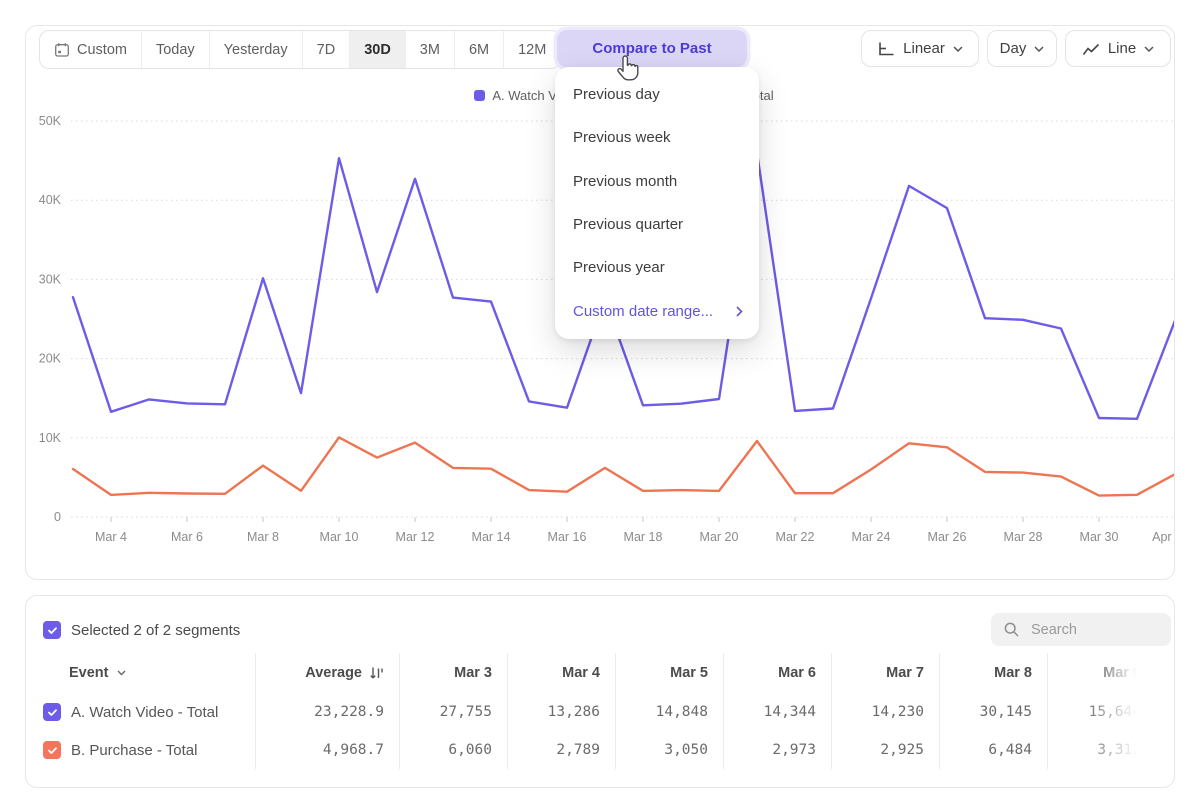 Image resolution: width=1200 pixels, height=802 pixels. I want to click on range-7d-button: 7D, so click(325, 49).